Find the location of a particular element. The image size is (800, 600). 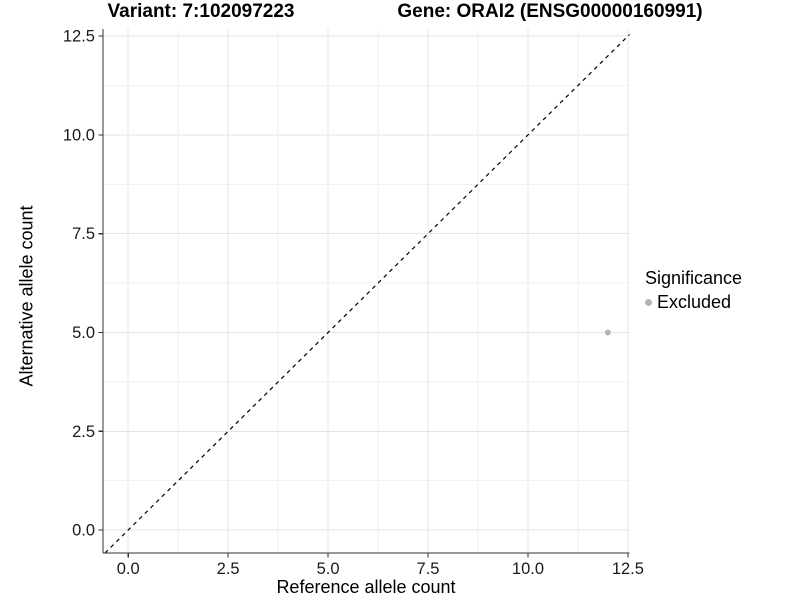

legend: Significance Excluded is located at coordinates (693, 290).